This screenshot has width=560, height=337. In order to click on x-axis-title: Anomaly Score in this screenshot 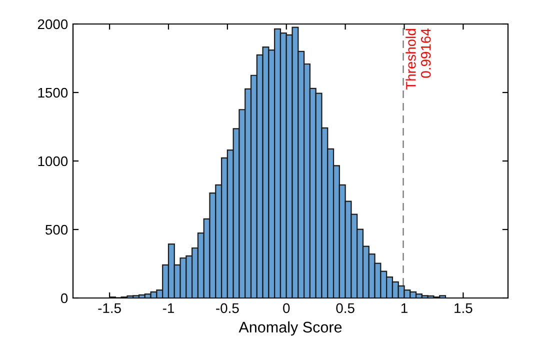, I will do `click(290, 328)`.